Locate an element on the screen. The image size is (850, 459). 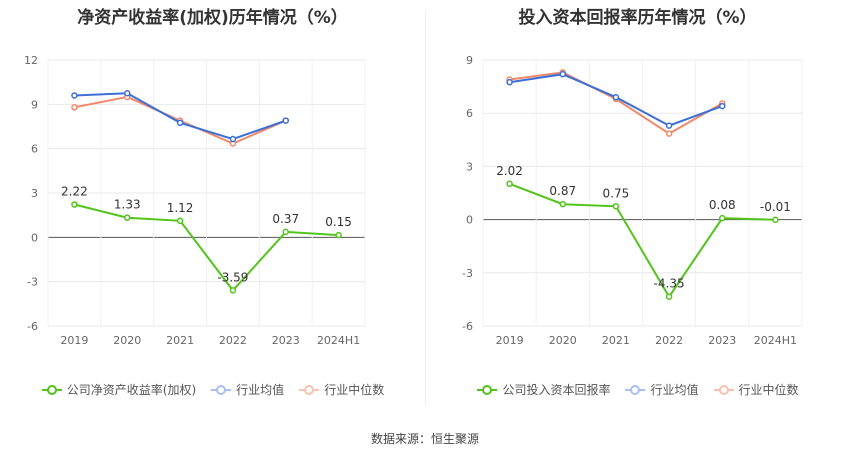
data-label: 0.15 is located at coordinates (338, 222).